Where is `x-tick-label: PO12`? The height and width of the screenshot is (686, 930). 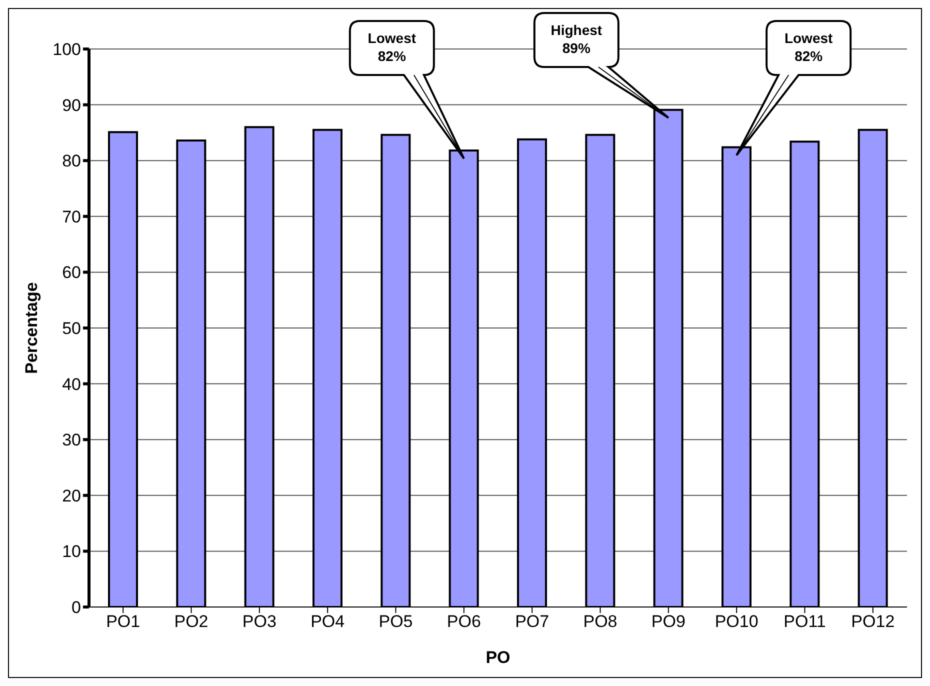
x-tick-label: PO12 is located at coordinates (873, 622).